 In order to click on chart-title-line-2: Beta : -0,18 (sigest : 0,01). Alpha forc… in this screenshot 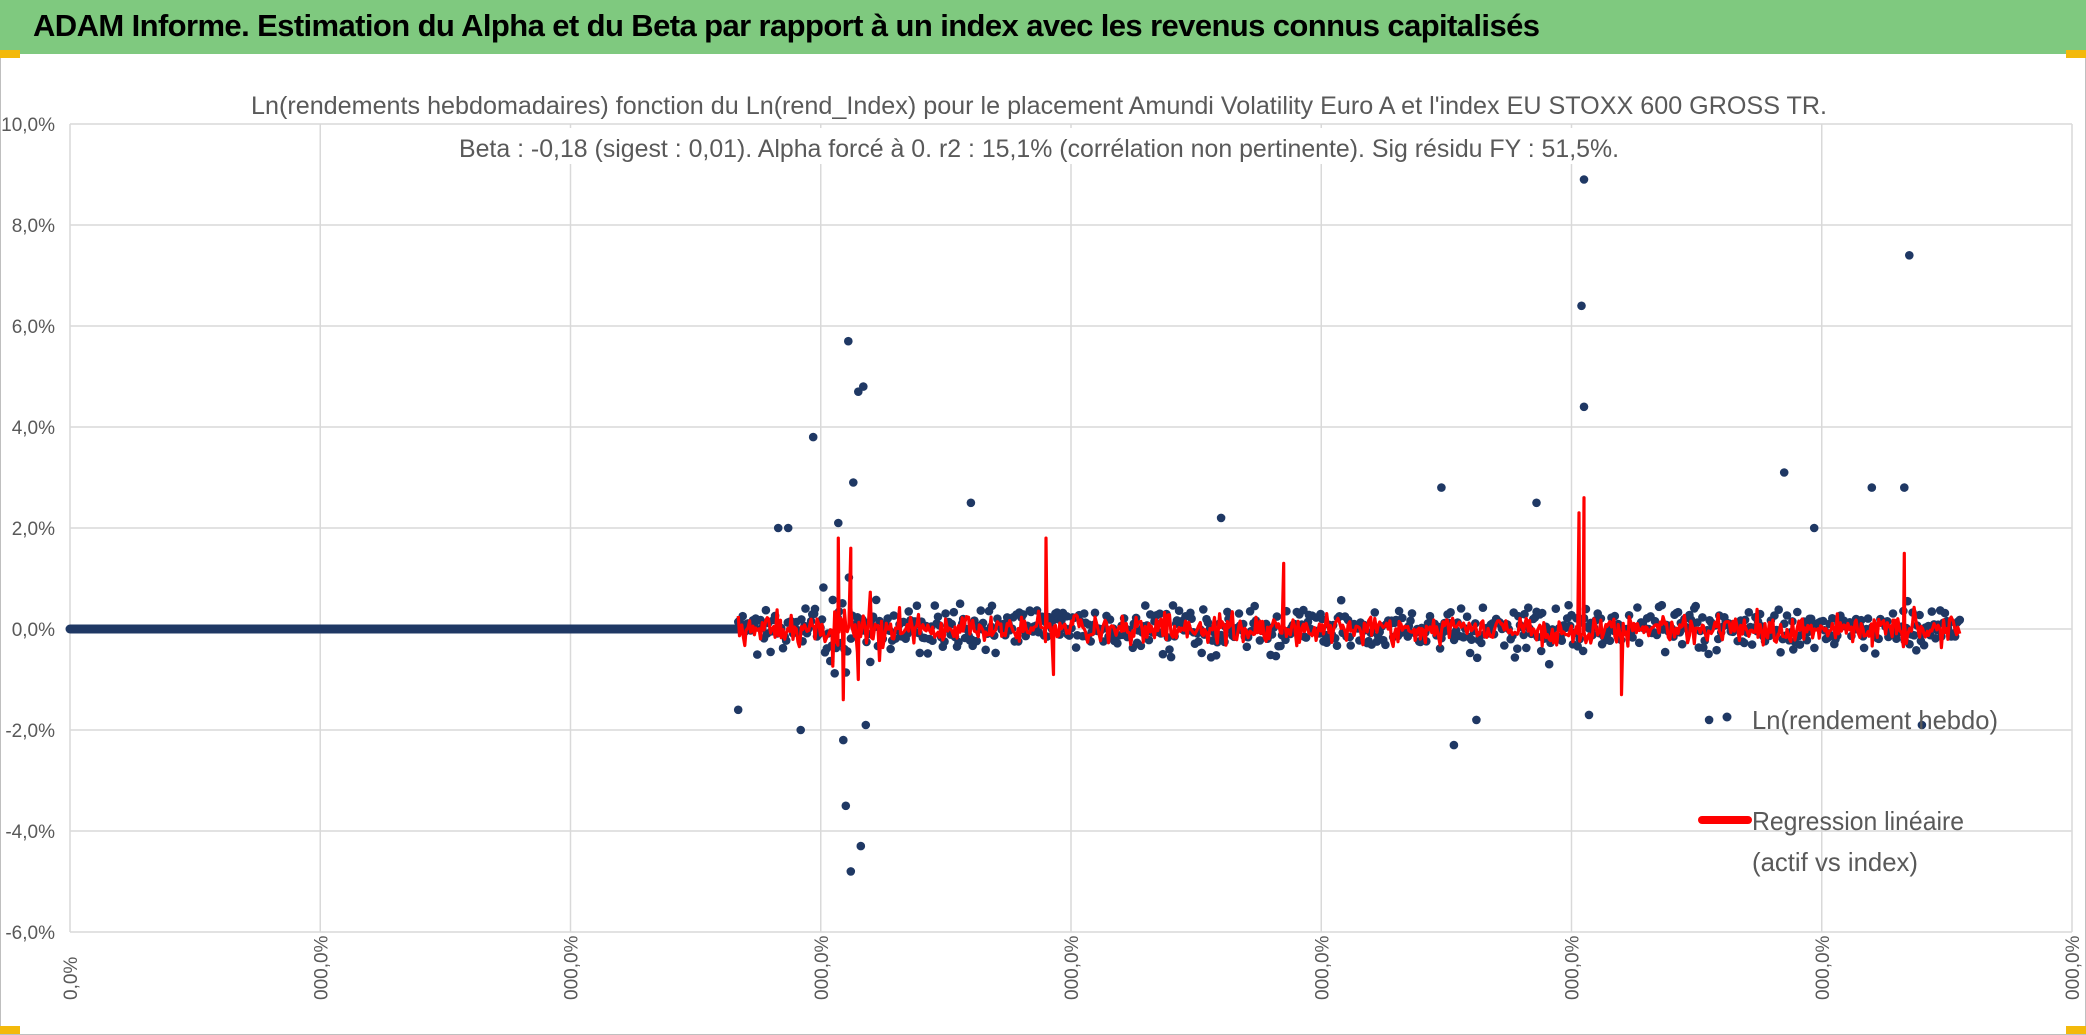, I will do `click(1039, 149)`.